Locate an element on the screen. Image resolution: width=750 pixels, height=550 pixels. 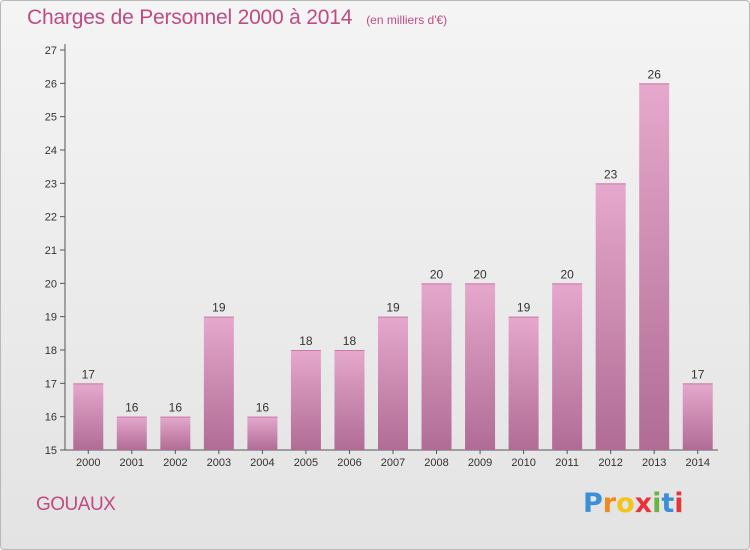
x-tick-label: 2004 is located at coordinates (262, 463).